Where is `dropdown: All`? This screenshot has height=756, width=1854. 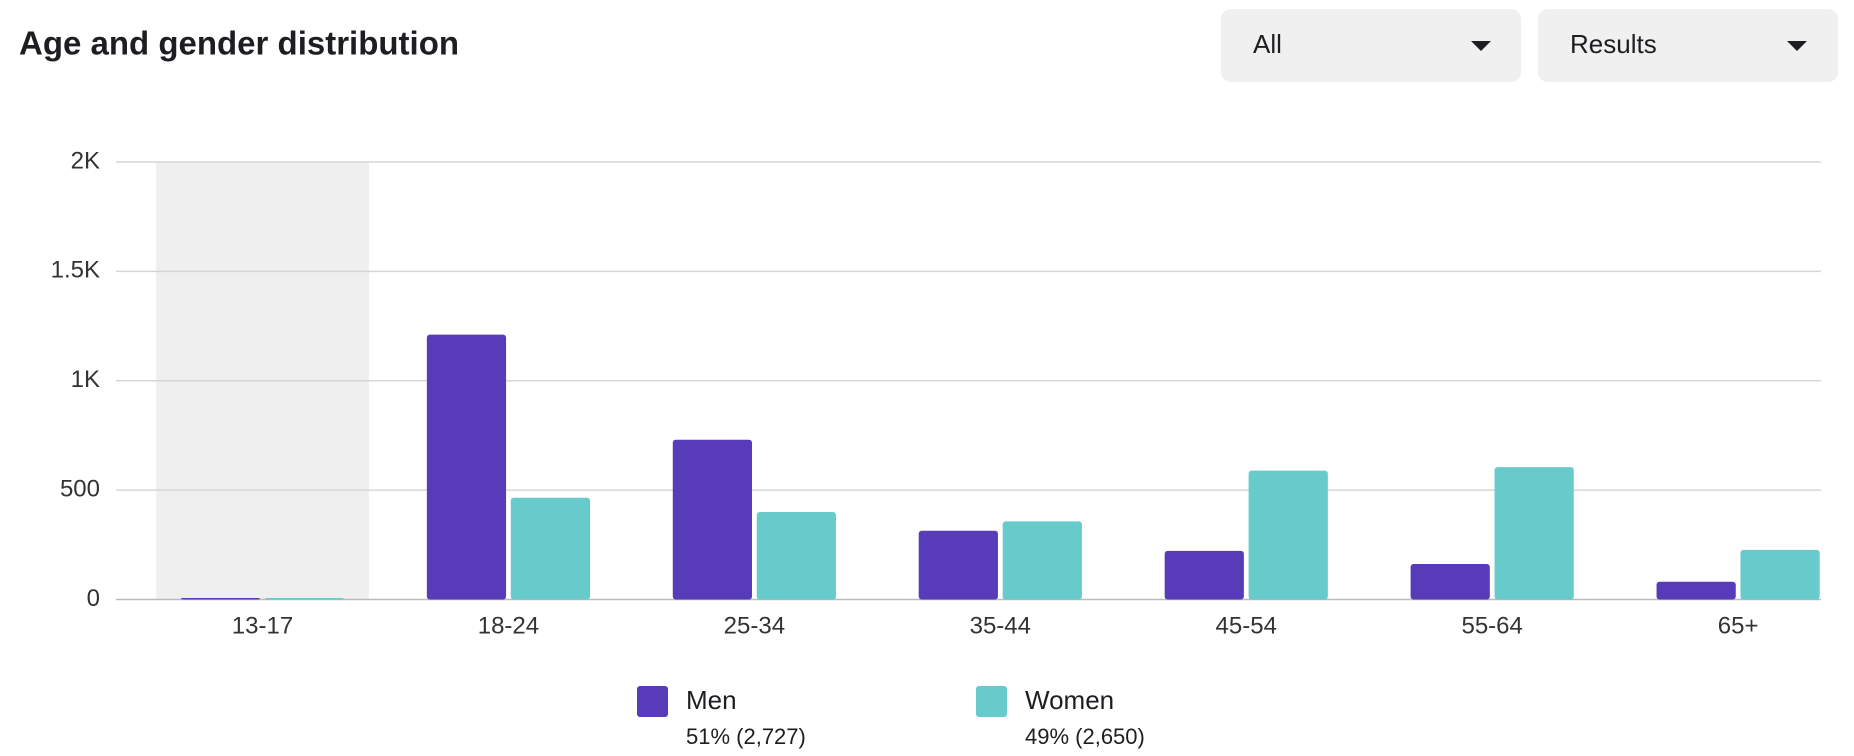
dropdown: All is located at coordinates (1371, 45).